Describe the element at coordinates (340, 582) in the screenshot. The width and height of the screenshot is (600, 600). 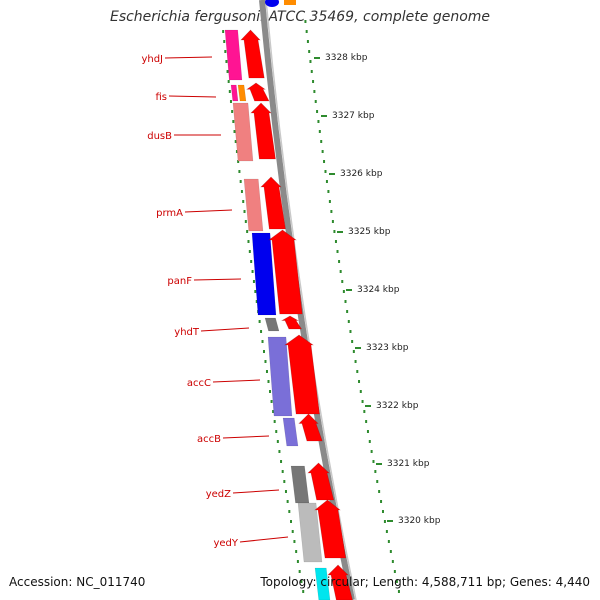
I see `bottom-arrow` at that location.